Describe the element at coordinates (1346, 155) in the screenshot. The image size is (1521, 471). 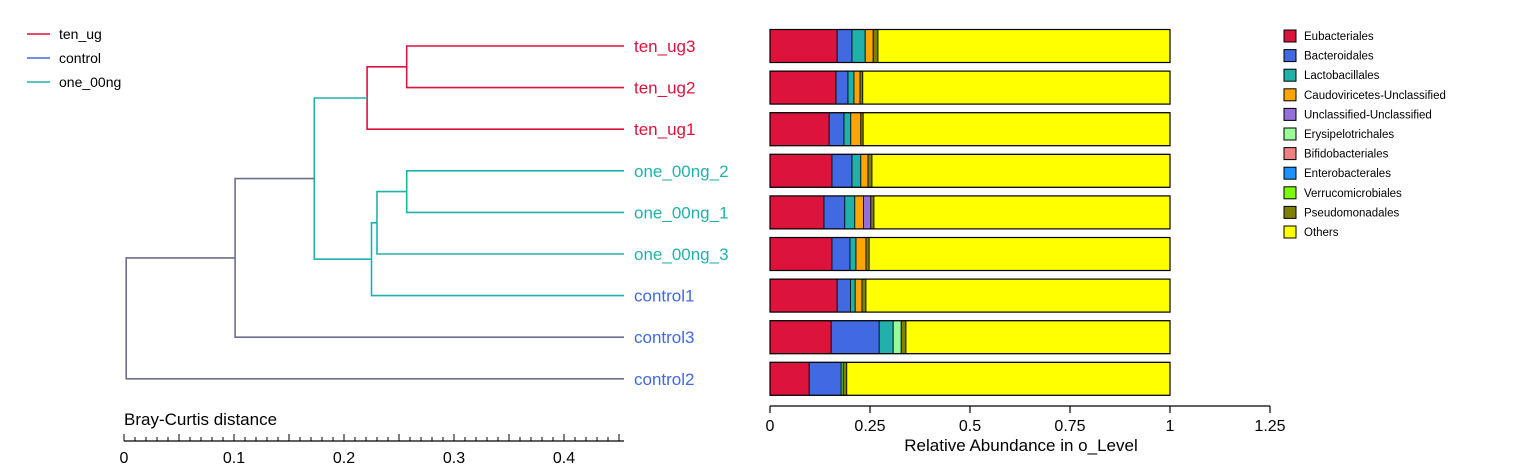
I see `legend-label: Bifidobacteriales` at that location.